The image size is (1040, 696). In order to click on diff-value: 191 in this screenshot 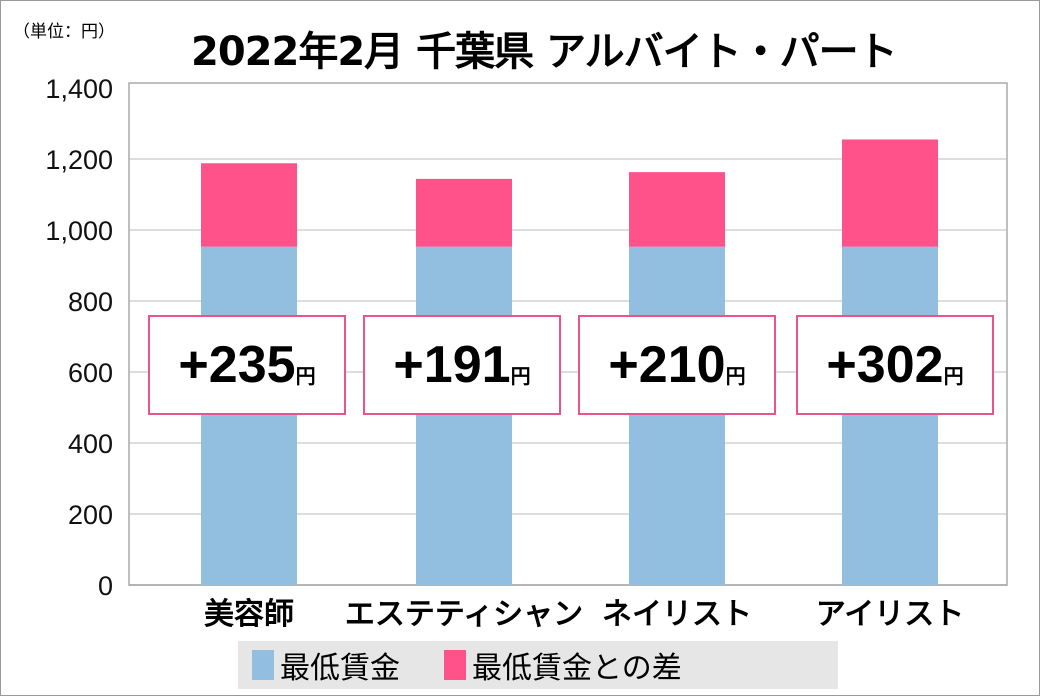, I will do `click(467, 365)`.